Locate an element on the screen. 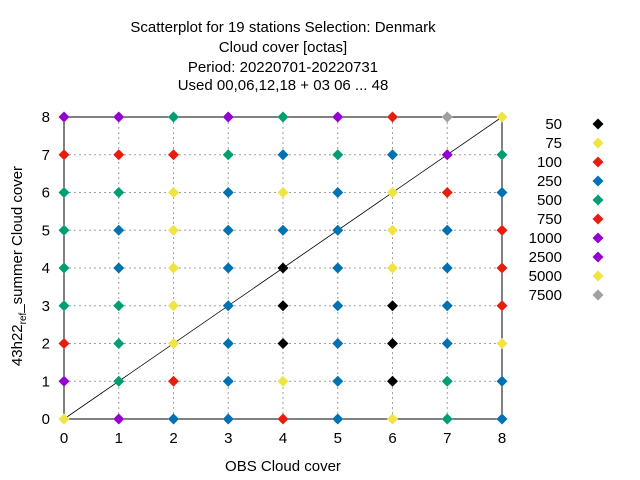 The width and height of the screenshot is (640, 480). x-tick-label: 4 is located at coordinates (283, 438).